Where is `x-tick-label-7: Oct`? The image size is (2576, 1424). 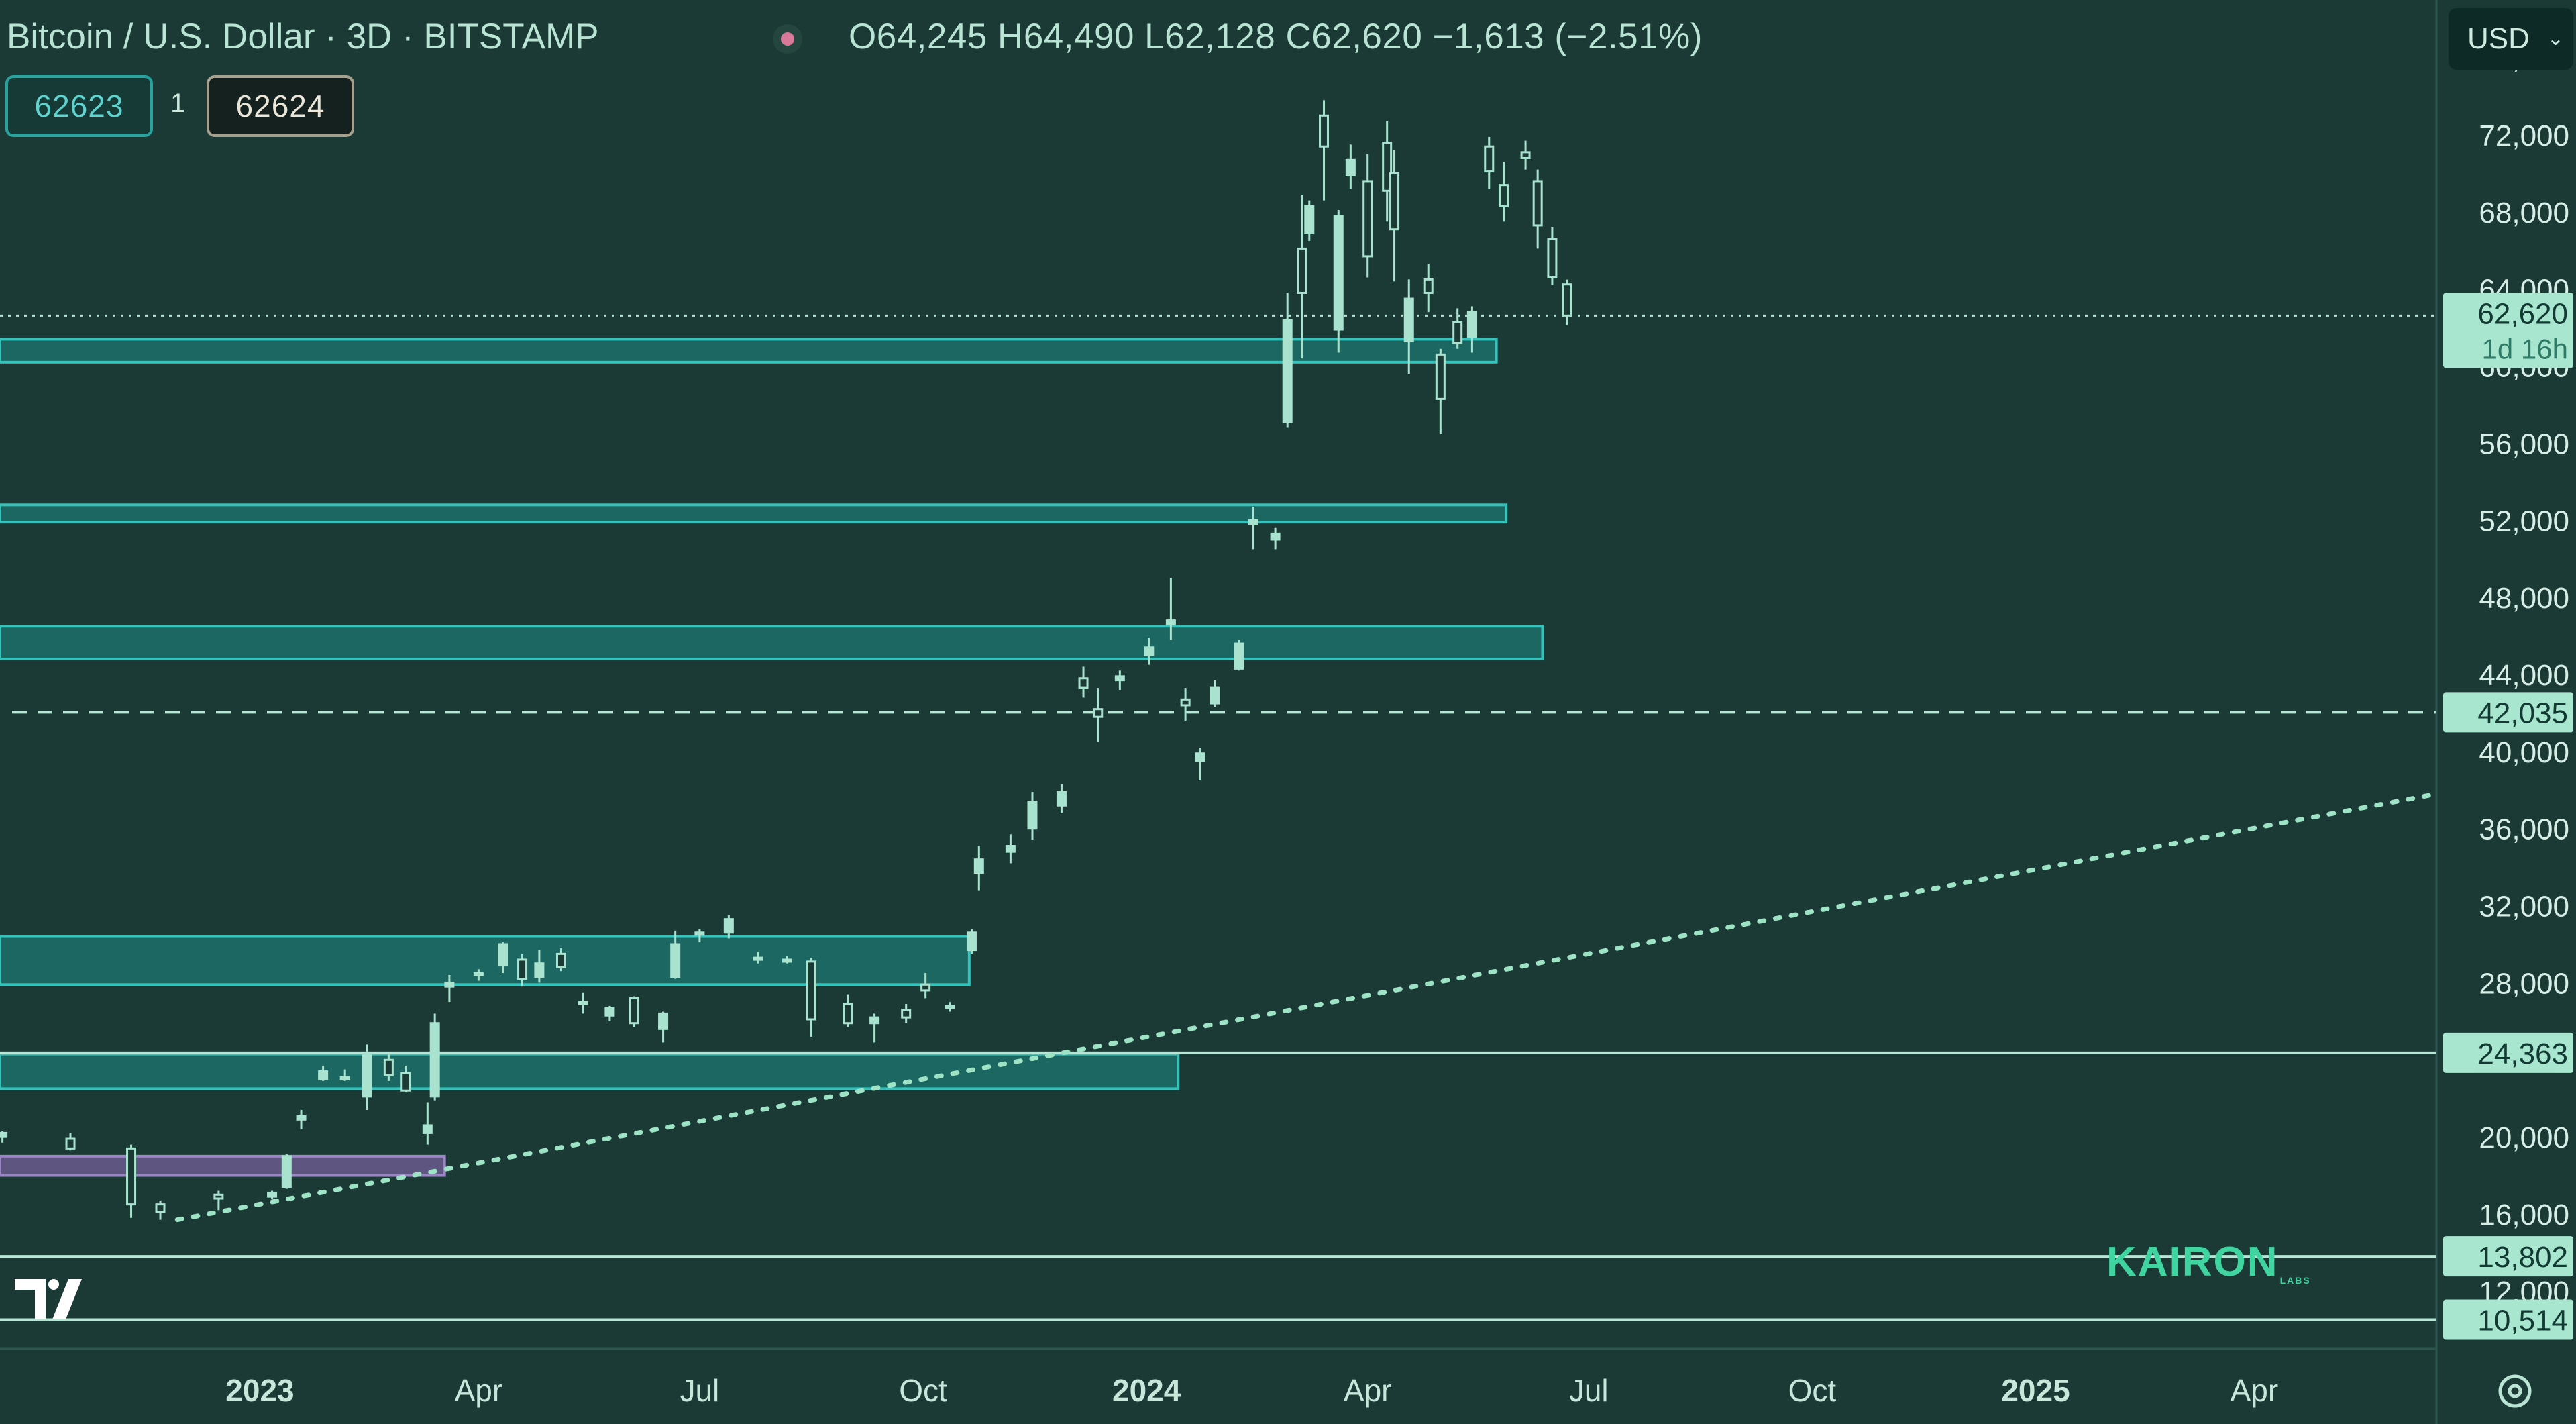
x-tick-label-7: Oct is located at coordinates (1812, 1390).